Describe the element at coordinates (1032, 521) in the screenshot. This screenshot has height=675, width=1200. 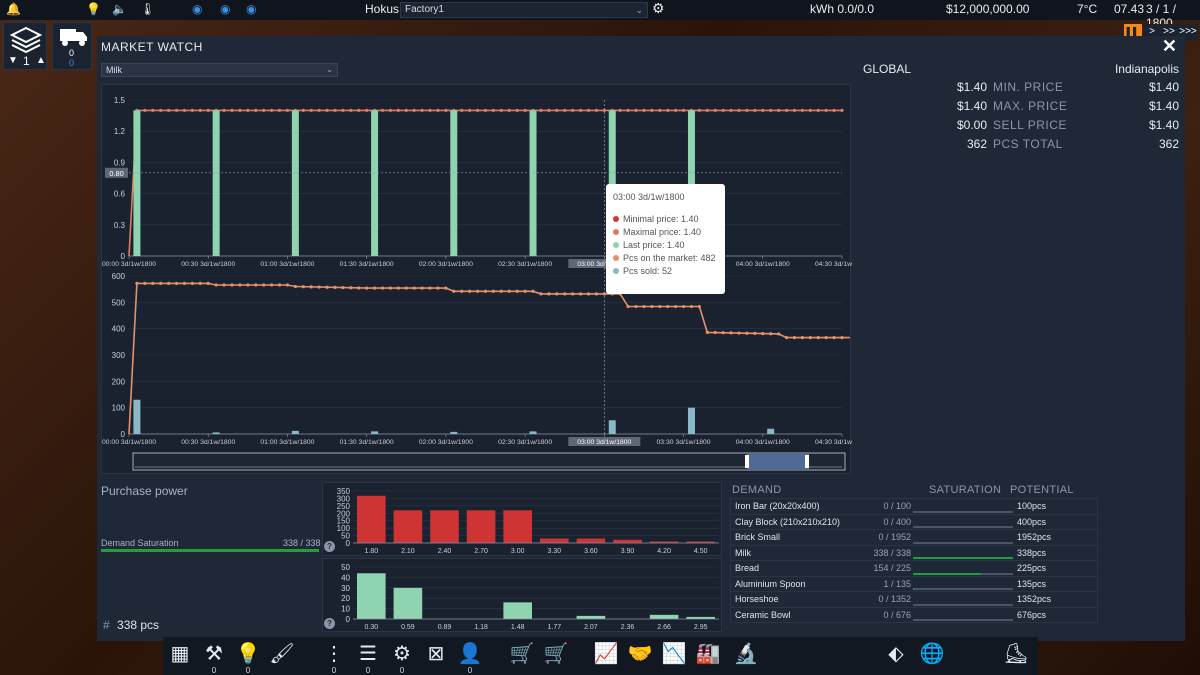
I see `demand-potential: 400pcs` at that location.